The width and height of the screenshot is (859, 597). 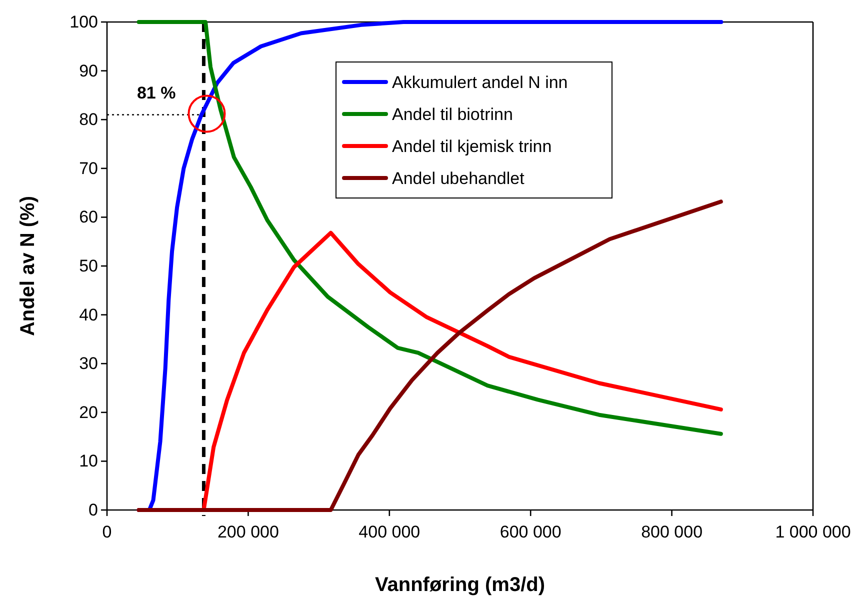 I want to click on x-axis-title: Vannføring (m3/d), so click(x=460, y=585).